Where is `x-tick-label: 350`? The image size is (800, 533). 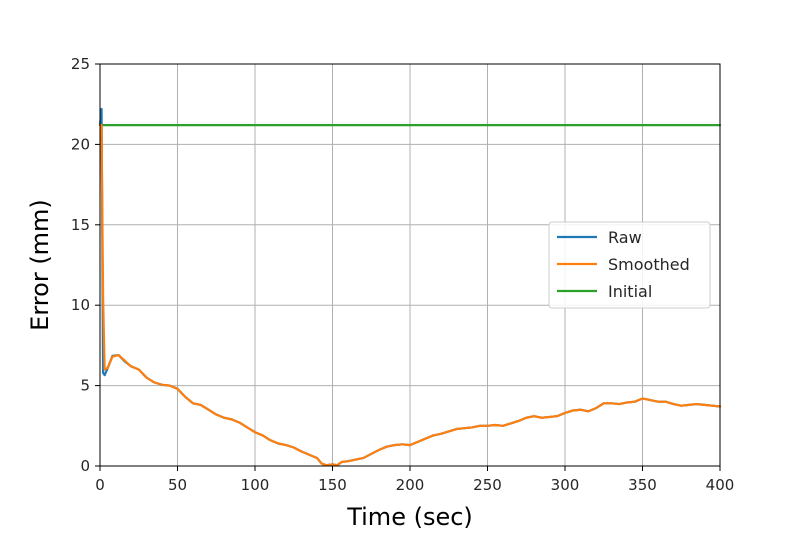
x-tick-label: 350 is located at coordinates (642, 485).